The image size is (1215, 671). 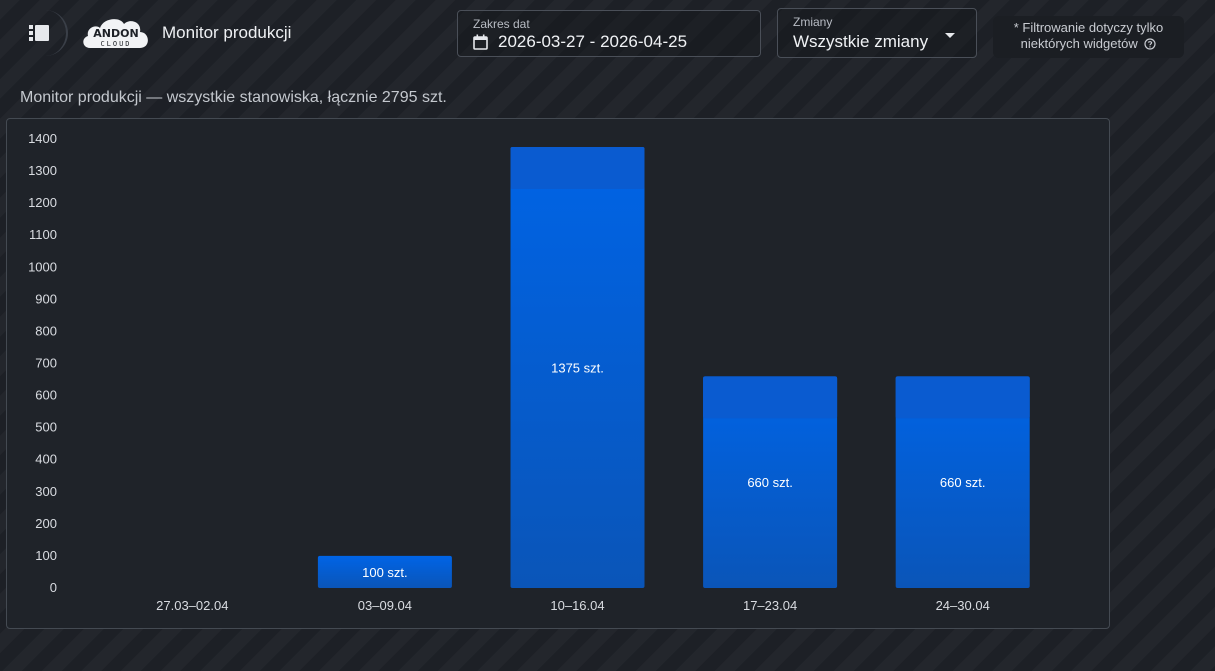 I want to click on andon-cloud-logo: ANDON CLOUD, so click(x=116, y=32).